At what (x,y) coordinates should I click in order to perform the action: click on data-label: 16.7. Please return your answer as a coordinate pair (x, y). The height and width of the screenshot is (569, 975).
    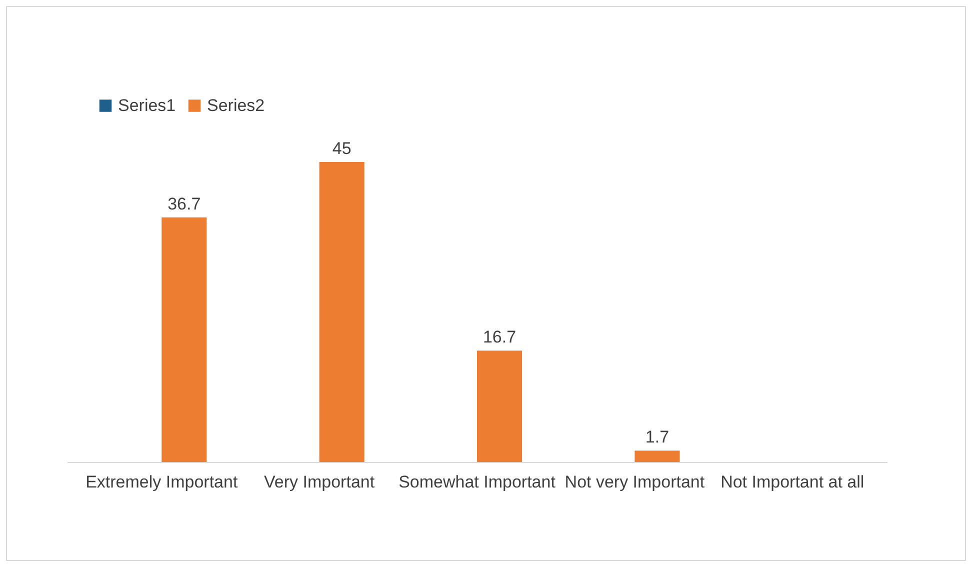
    Looking at the image, I should click on (499, 337).